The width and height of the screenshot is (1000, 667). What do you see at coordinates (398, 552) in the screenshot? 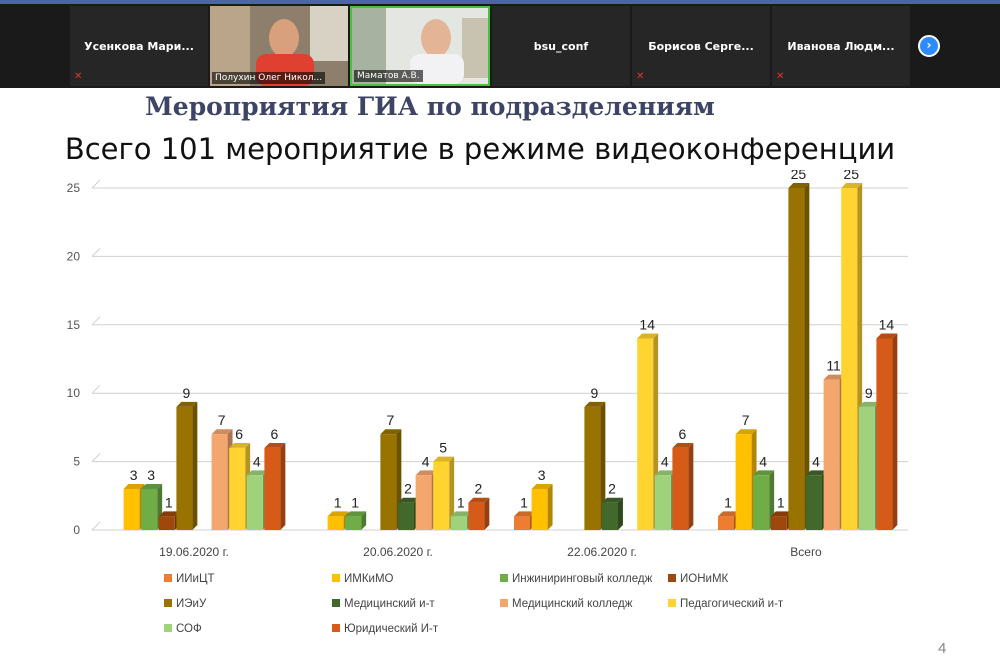
I see `x-category-label: 20.06.2020 г.` at bounding box center [398, 552].